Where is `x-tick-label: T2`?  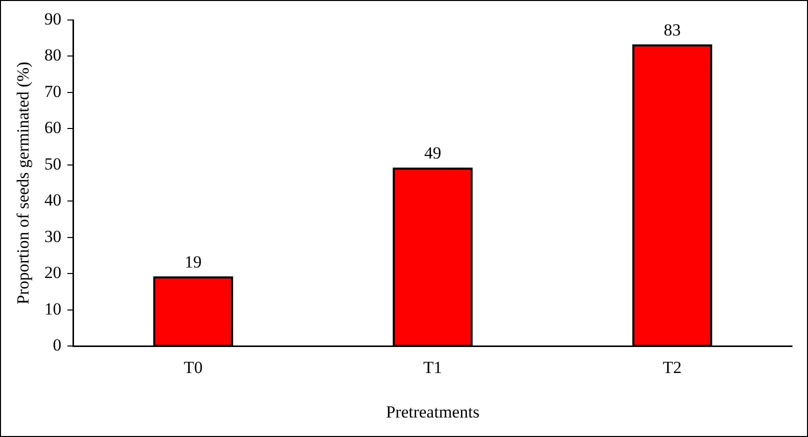
x-tick-label: T2 is located at coordinates (672, 367).